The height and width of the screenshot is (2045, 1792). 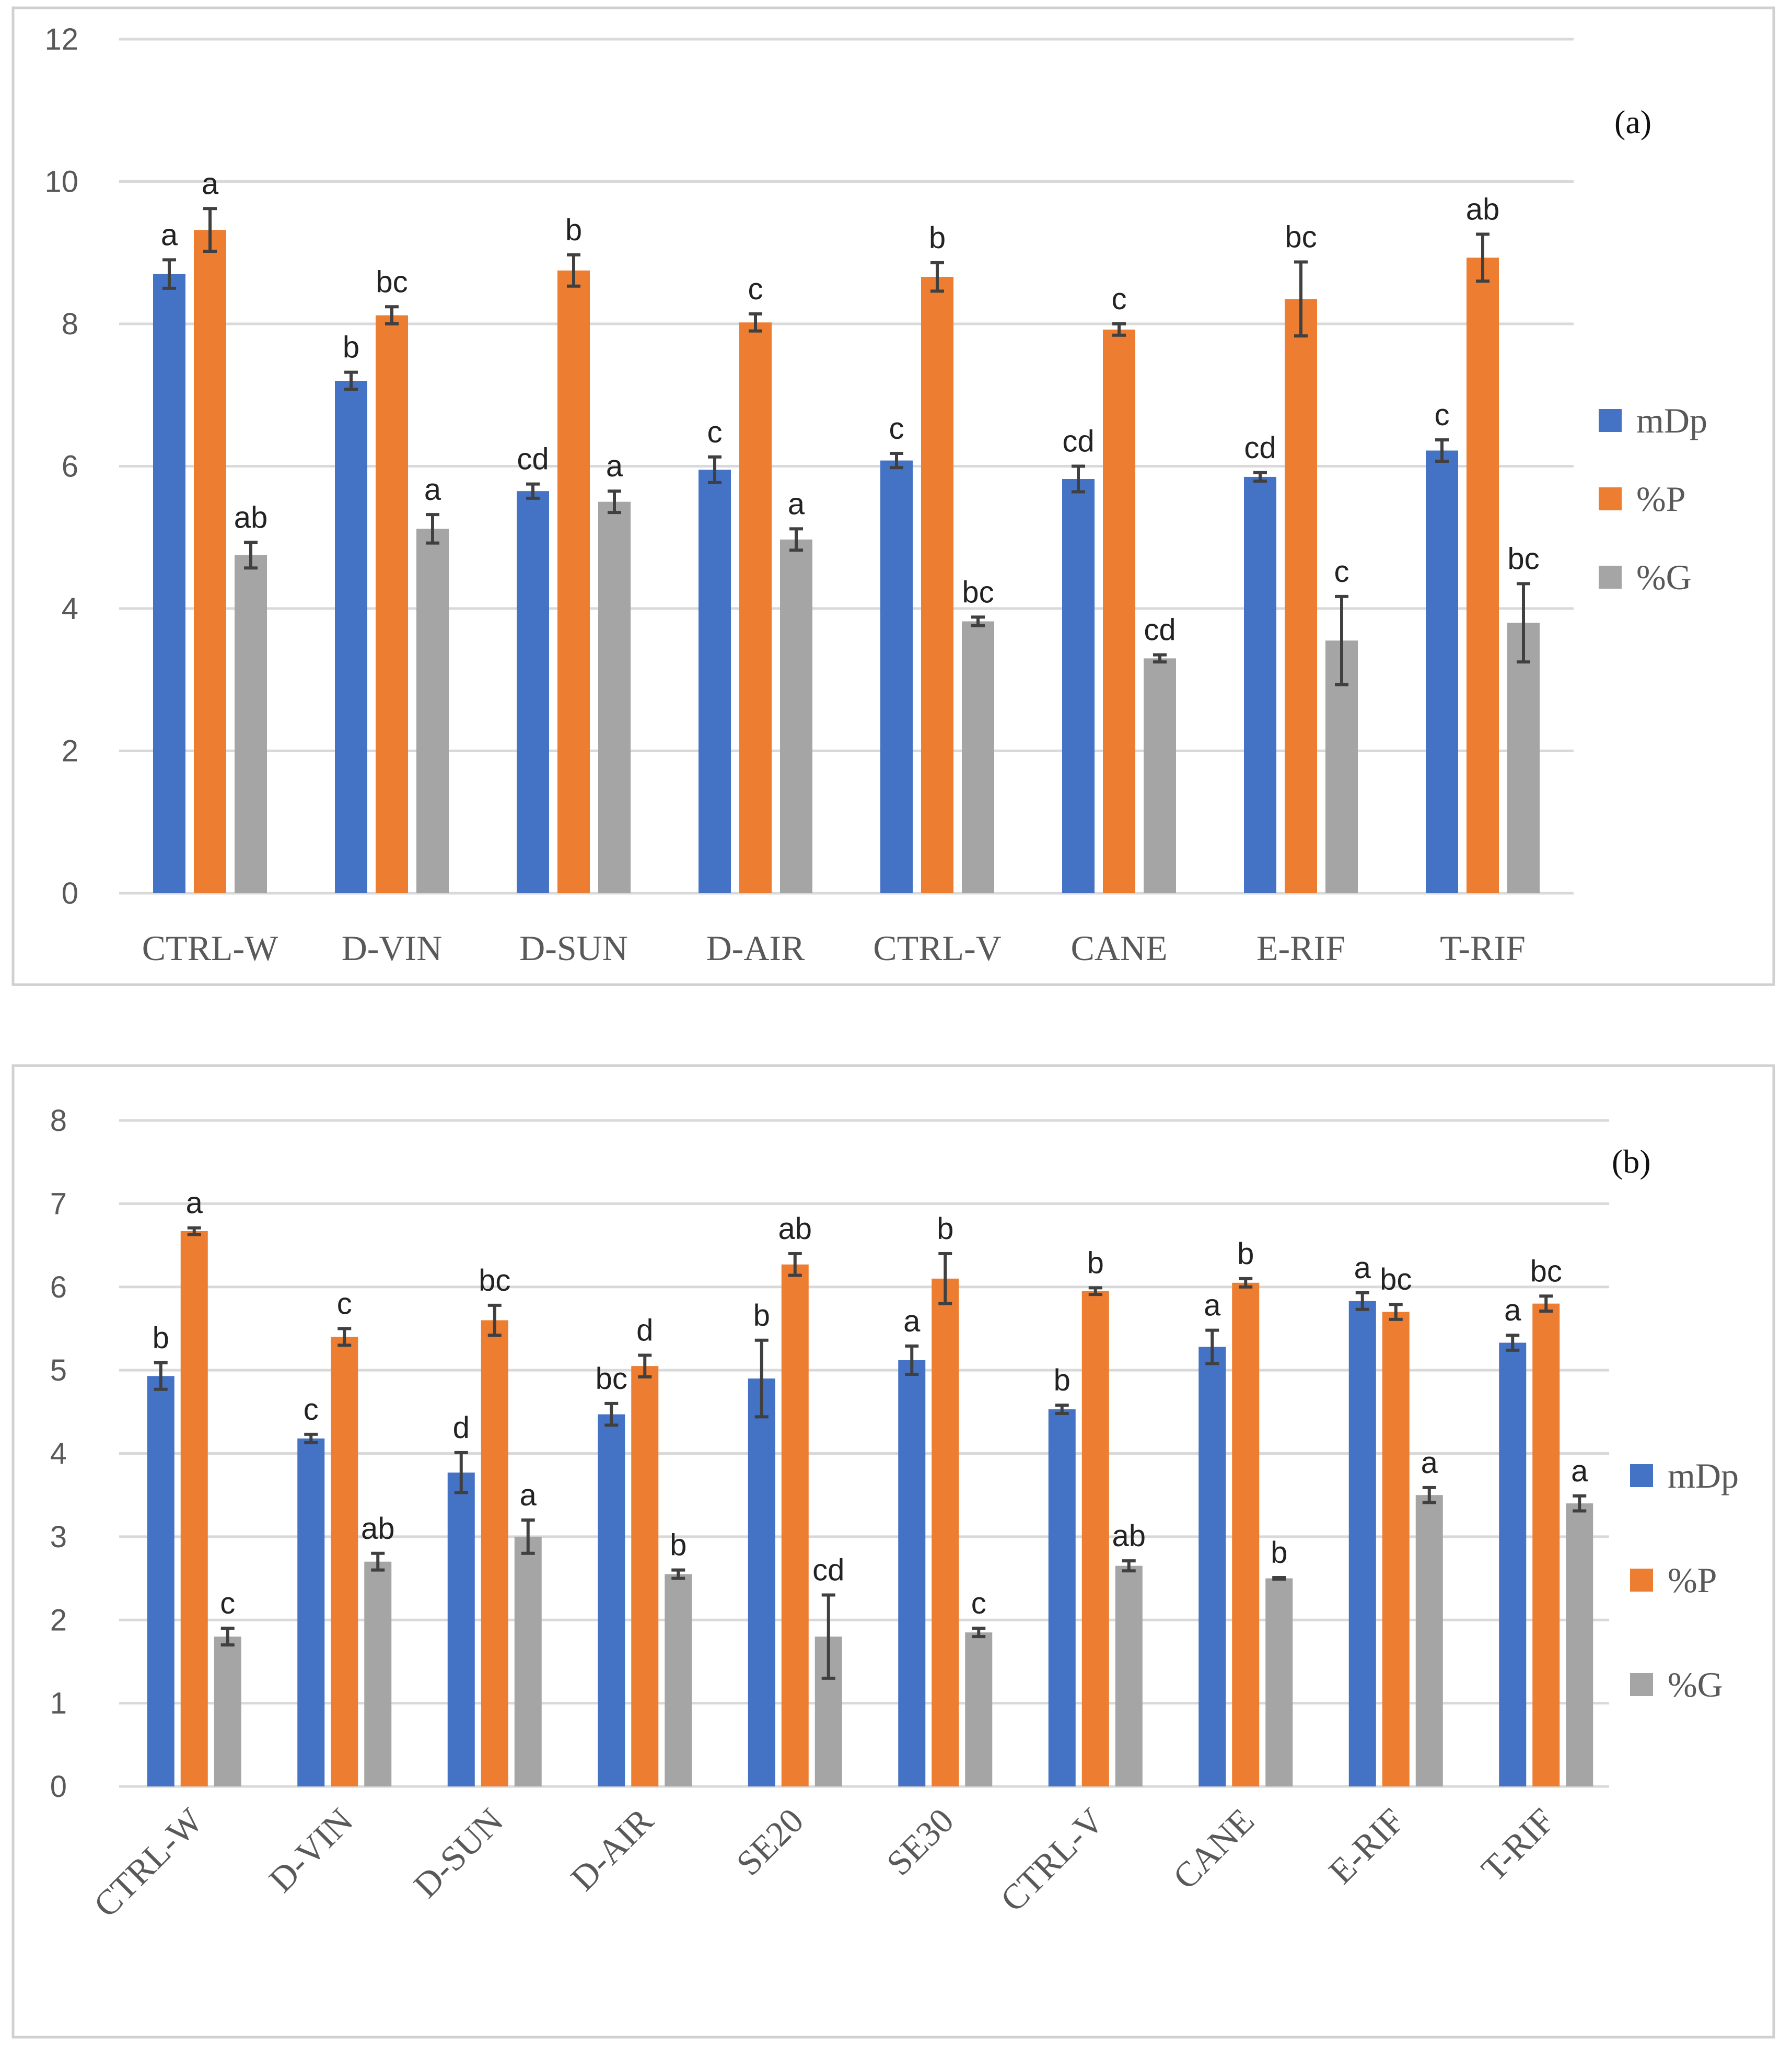 I want to click on x-category-label: T-RIF, so click(x=1483, y=948).